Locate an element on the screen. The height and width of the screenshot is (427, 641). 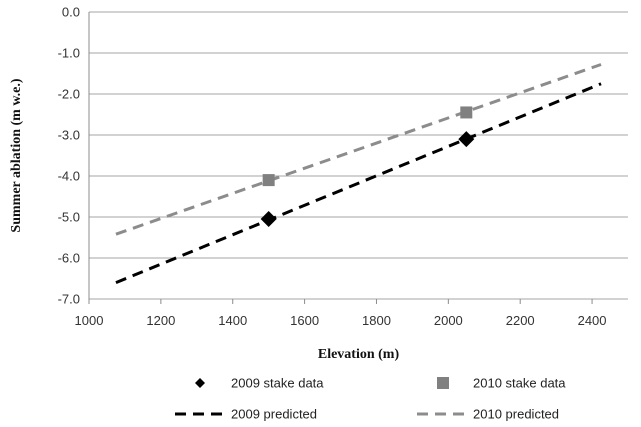
legend-label: 2009 predicted is located at coordinates (274, 414).